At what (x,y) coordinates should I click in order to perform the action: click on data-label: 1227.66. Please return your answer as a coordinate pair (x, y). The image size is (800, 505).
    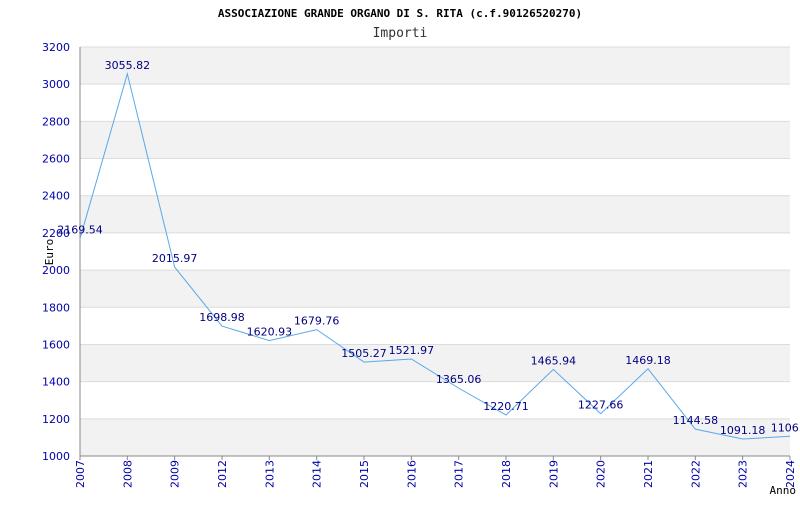
    Looking at the image, I should click on (601, 405).